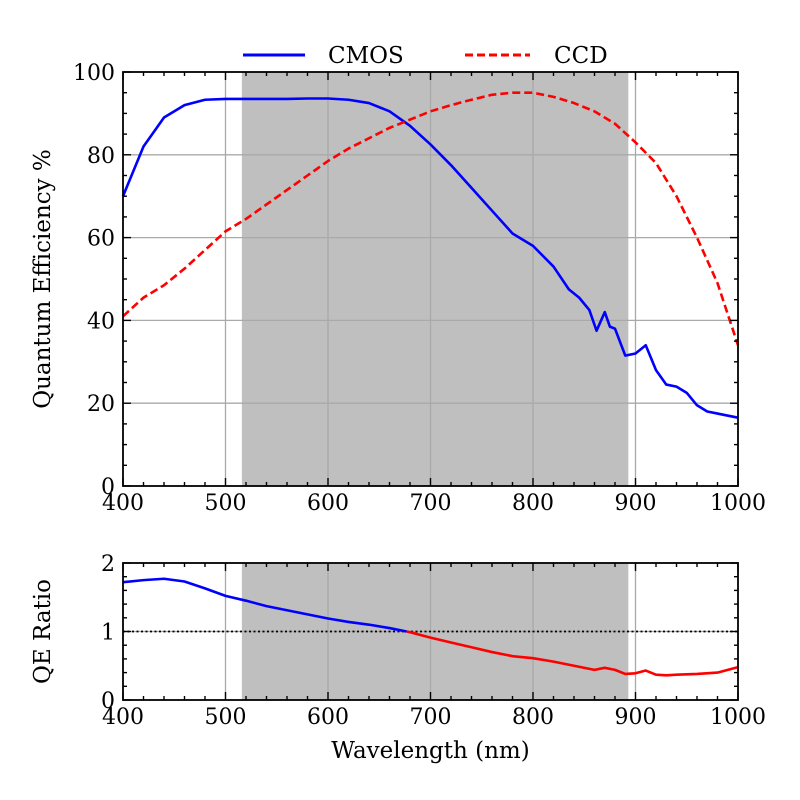 The image size is (800, 800). I want to click on legend: CMOS CCD, so click(425, 56).